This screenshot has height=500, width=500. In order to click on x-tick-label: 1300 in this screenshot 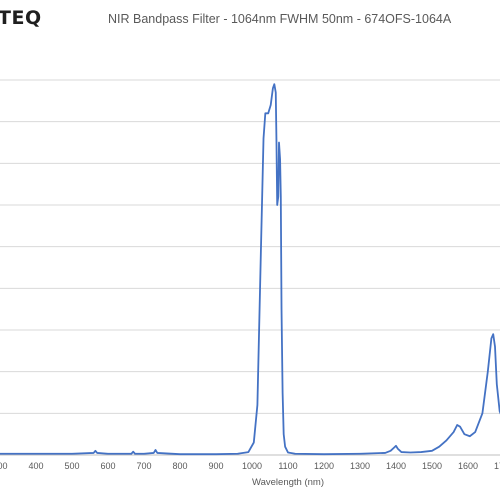, I will do `click(360, 466)`.